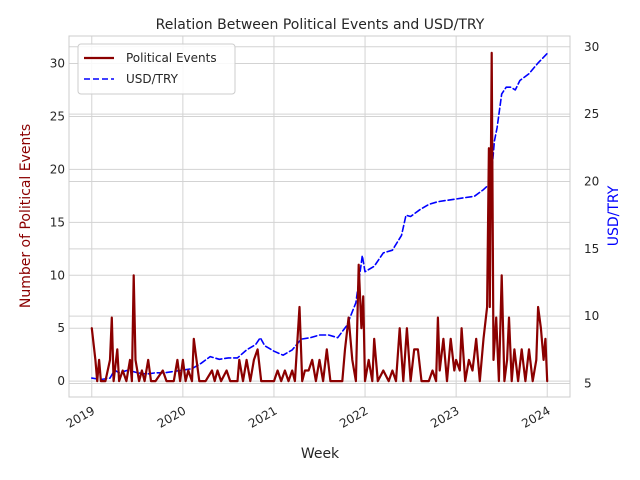  What do you see at coordinates (591, 249) in the screenshot?
I see `y2-tick-label: 15` at bounding box center [591, 249].